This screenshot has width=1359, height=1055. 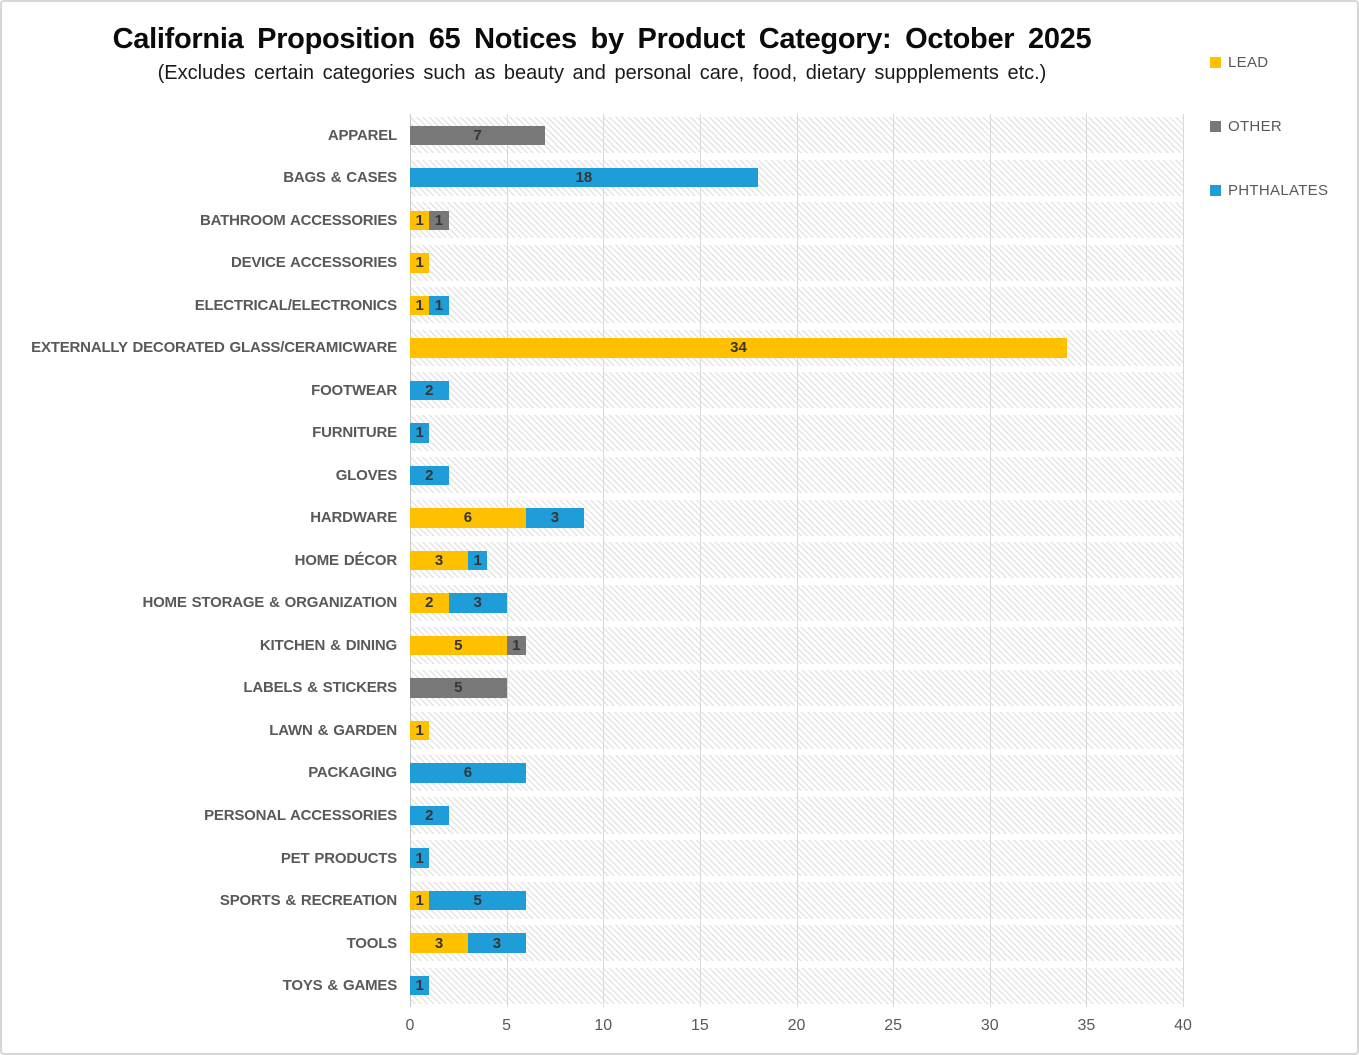 What do you see at coordinates (298, 220) in the screenshot?
I see `category-label: BATHROOM ACCESSORIES` at bounding box center [298, 220].